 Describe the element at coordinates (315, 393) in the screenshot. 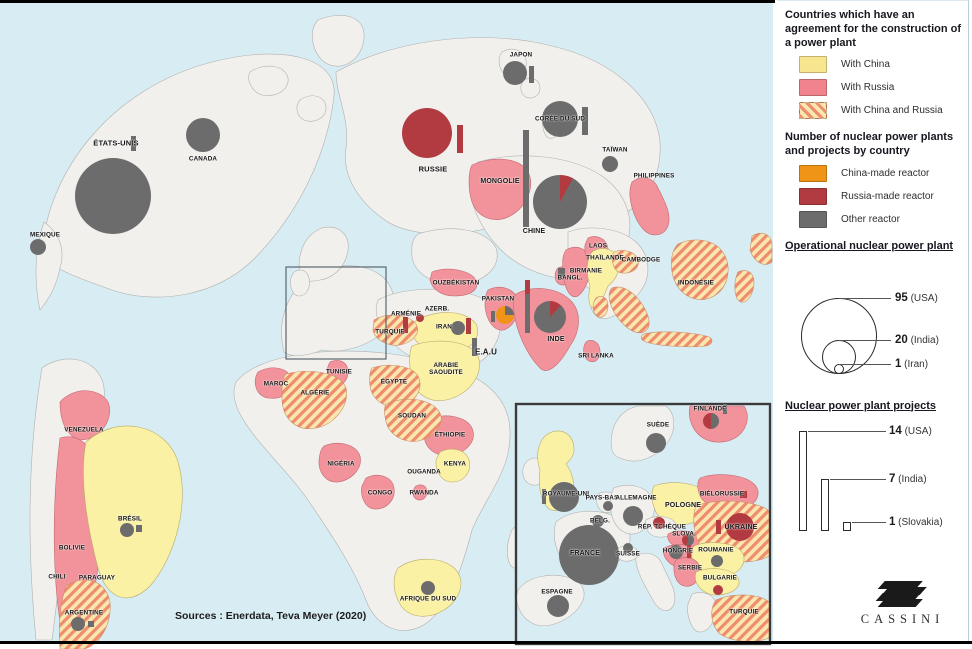

I see `country-label: Algérie` at that location.